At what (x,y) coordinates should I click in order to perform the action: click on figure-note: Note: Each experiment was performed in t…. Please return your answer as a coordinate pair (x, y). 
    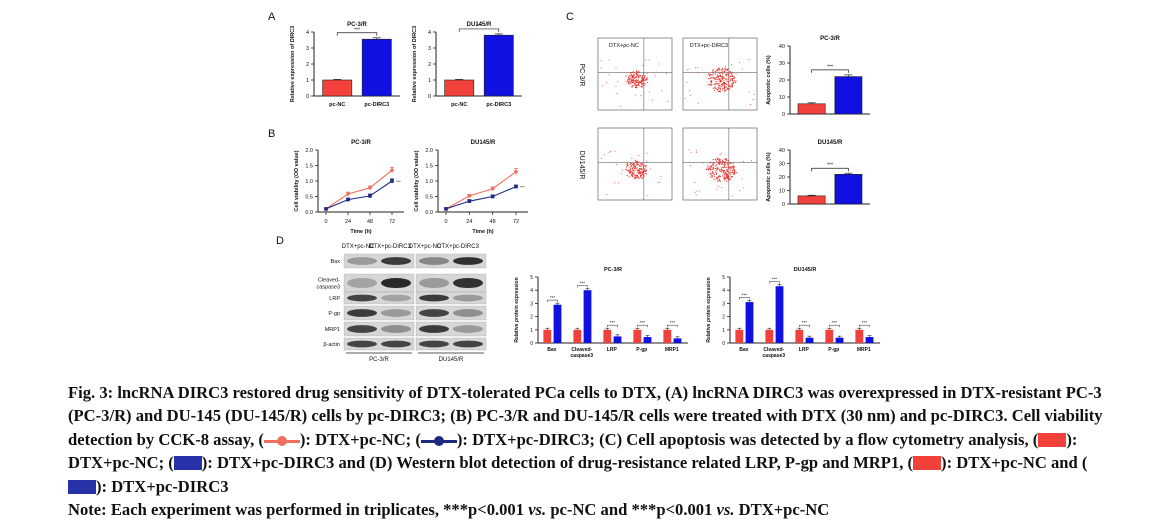
    Looking at the image, I should click on (588, 510).